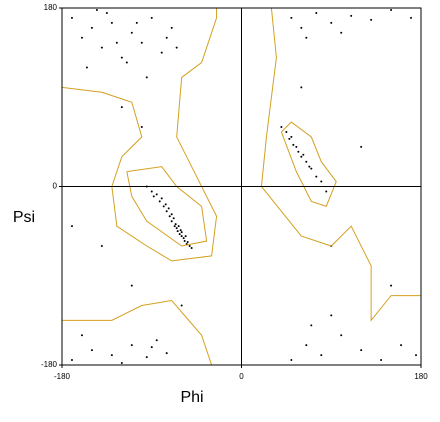  What do you see at coordinates (55, 186) in the screenshot?
I see `y-tick-label: 0` at bounding box center [55, 186].